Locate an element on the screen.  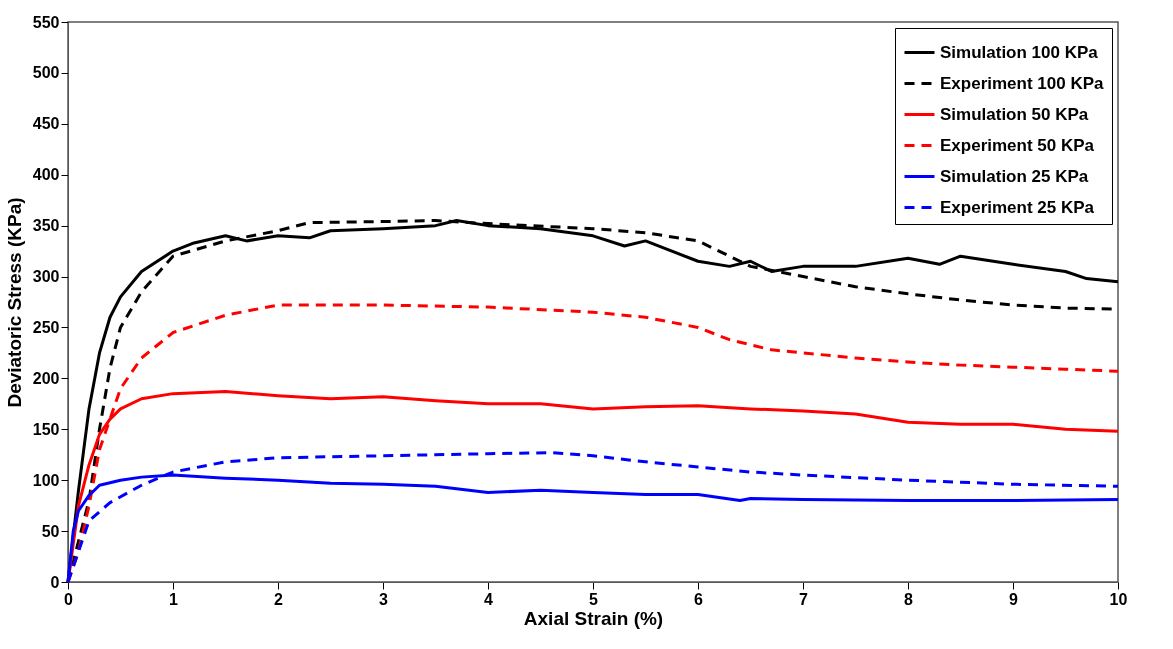
y-tick-label: 250 is located at coordinates (46, 327).